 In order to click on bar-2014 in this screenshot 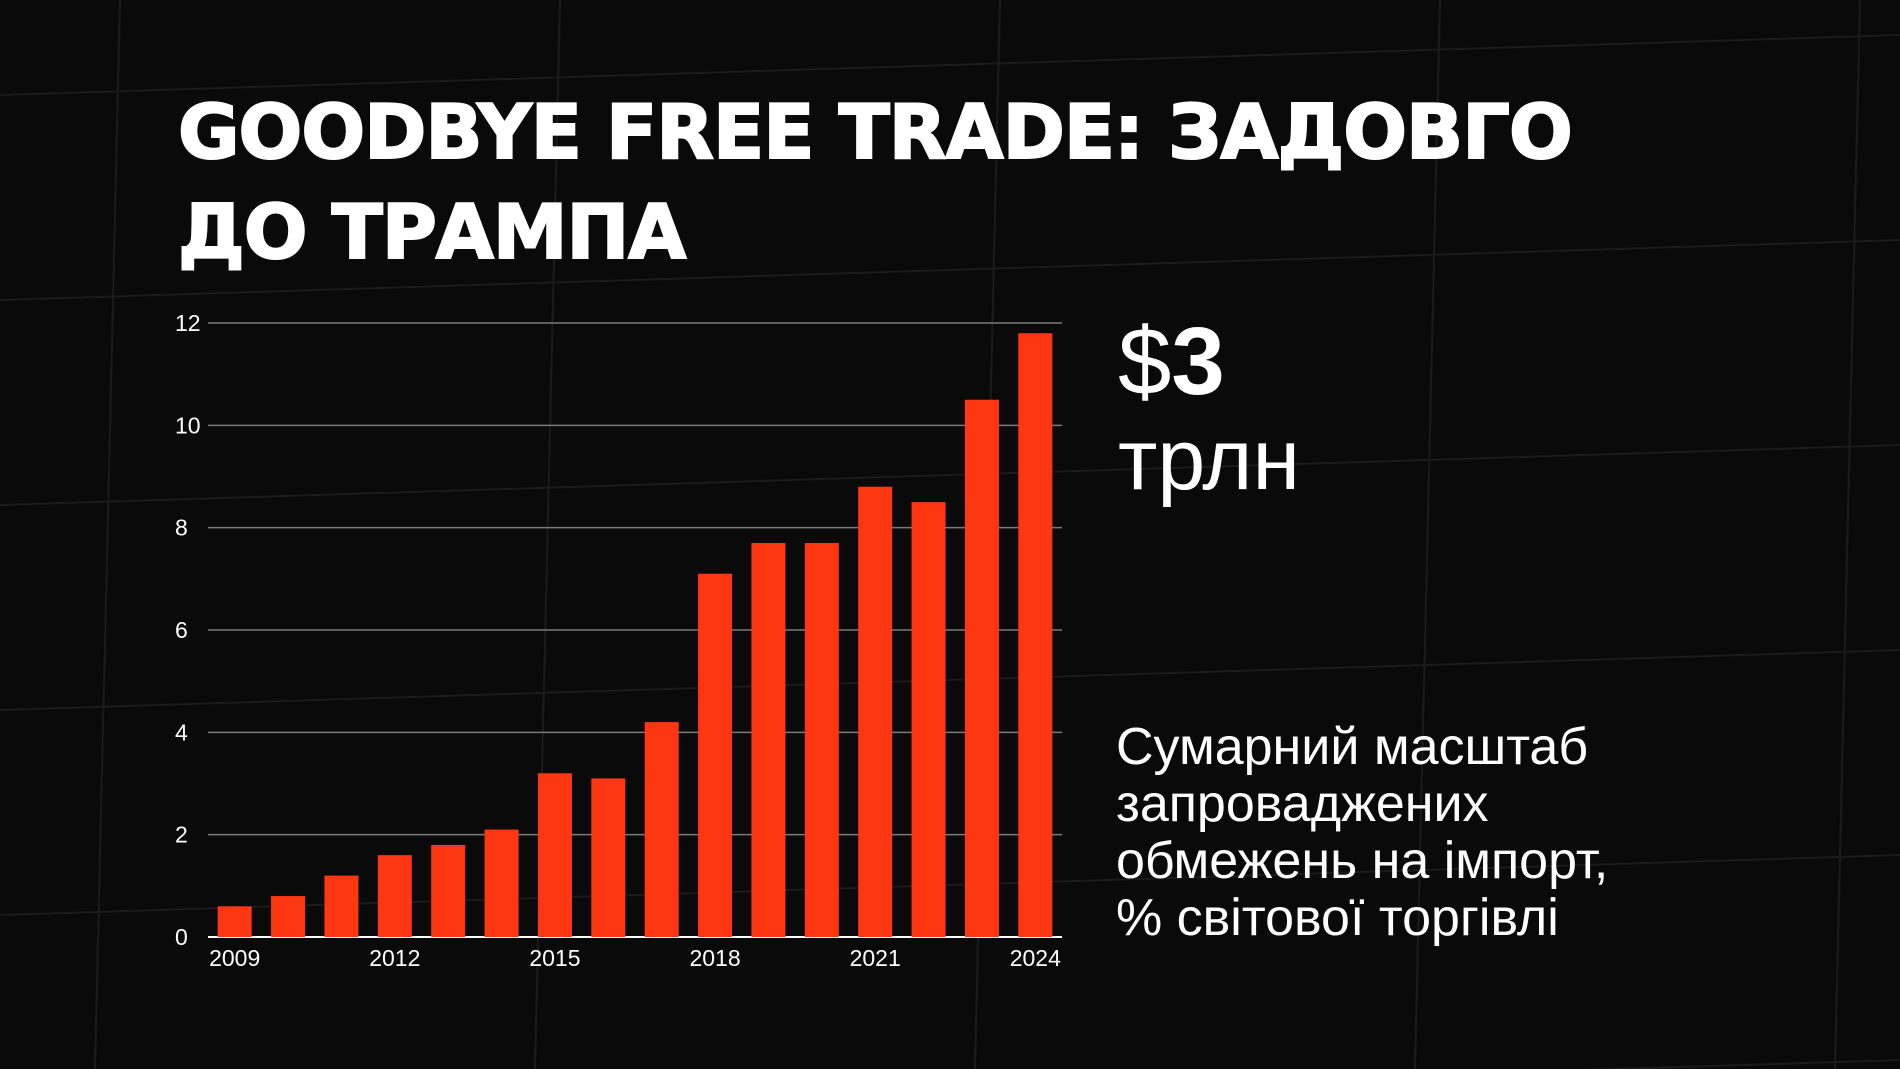, I will do `click(501, 883)`.